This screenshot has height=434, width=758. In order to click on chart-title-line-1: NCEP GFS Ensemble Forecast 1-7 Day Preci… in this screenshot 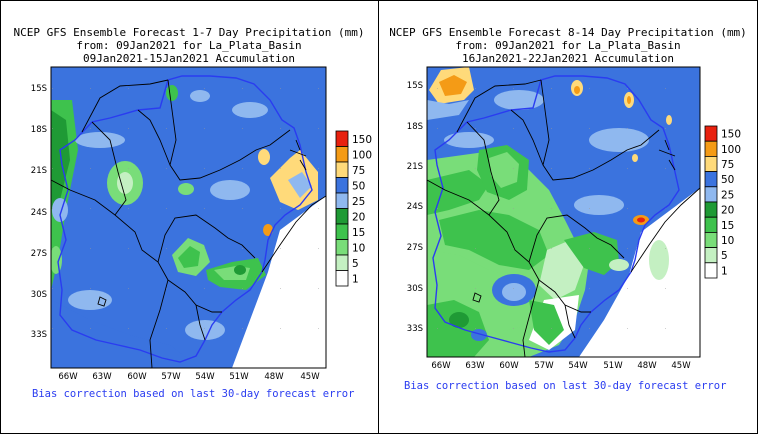, I will do `click(189, 32)`.